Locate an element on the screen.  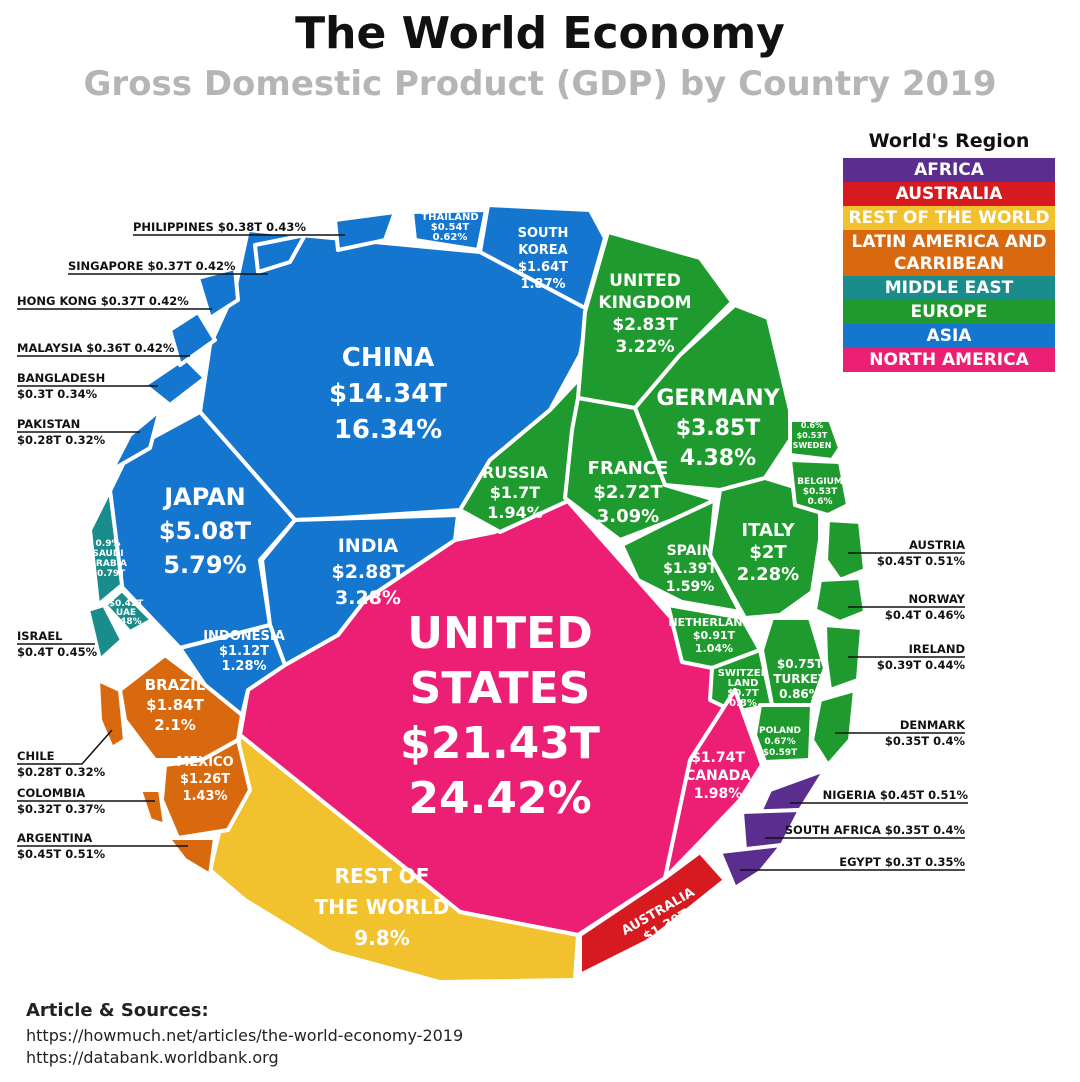
cell-label-canada: 1.98% is located at coordinates (718, 794).